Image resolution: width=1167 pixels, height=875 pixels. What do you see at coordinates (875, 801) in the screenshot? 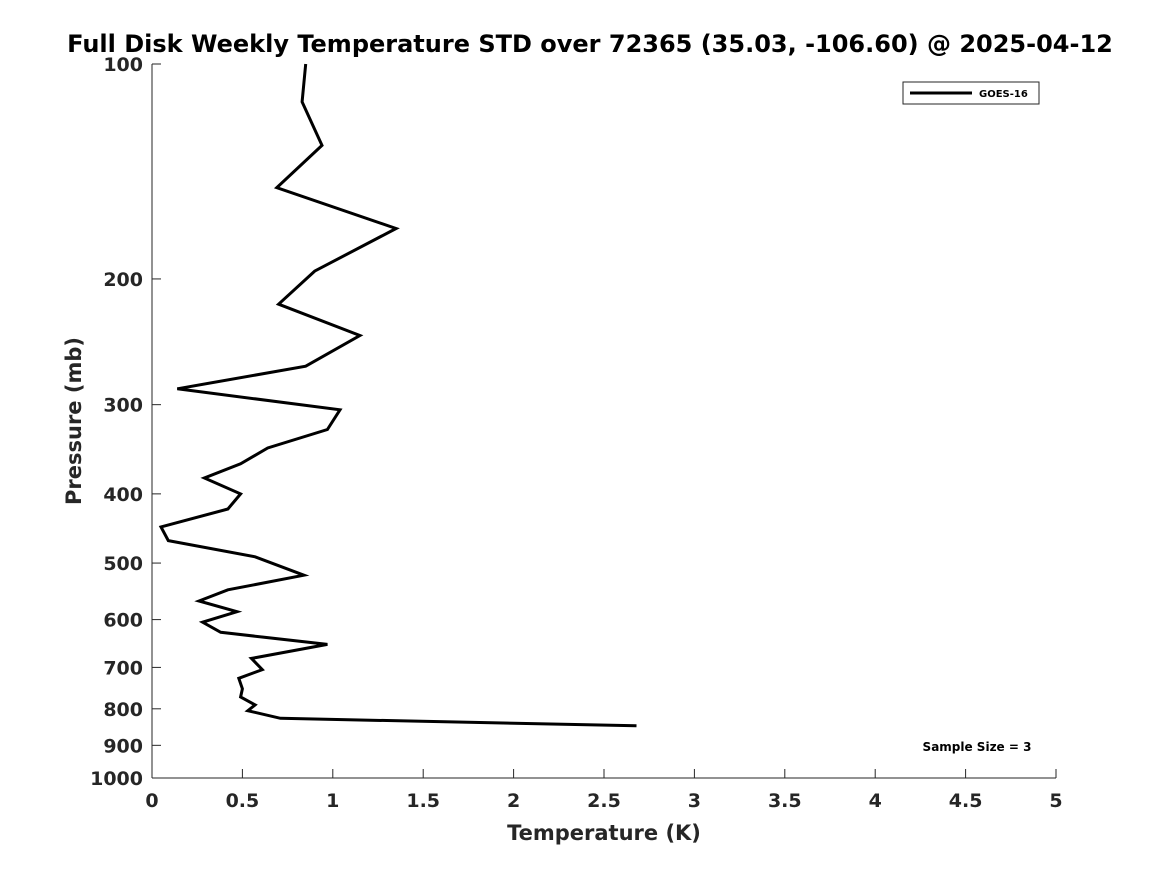
I see `x-tick-label: 4` at bounding box center [875, 801].